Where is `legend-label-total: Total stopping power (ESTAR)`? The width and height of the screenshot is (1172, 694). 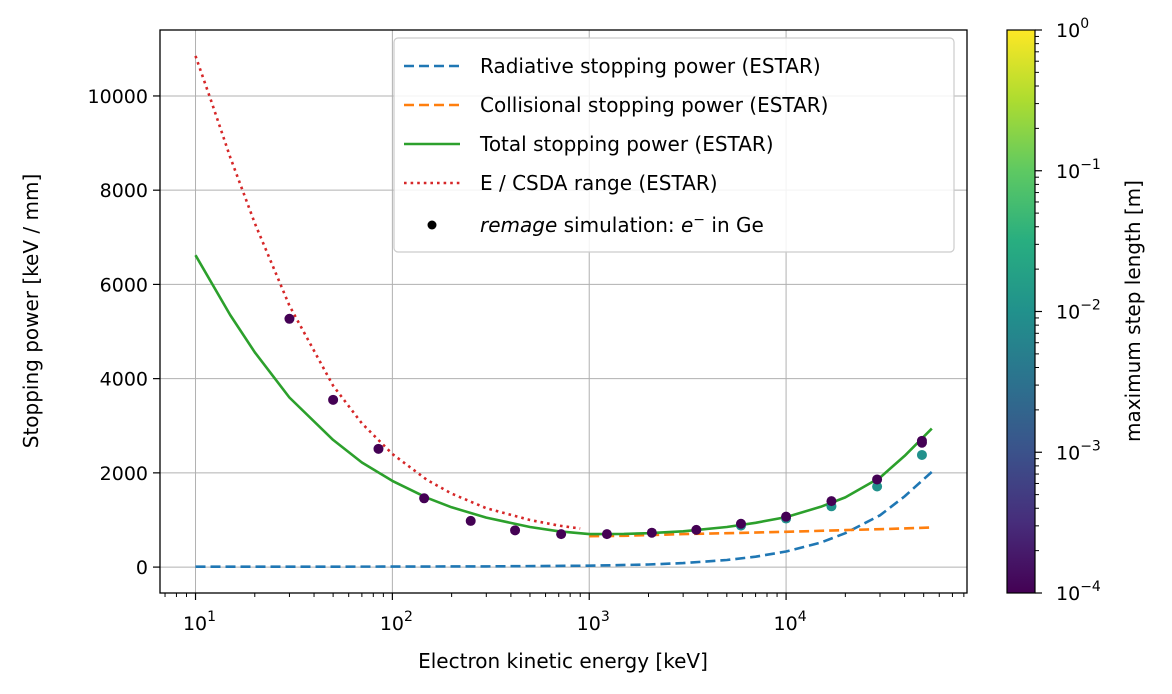
legend-label-total: Total stopping power (ESTAR) is located at coordinates (626, 144).